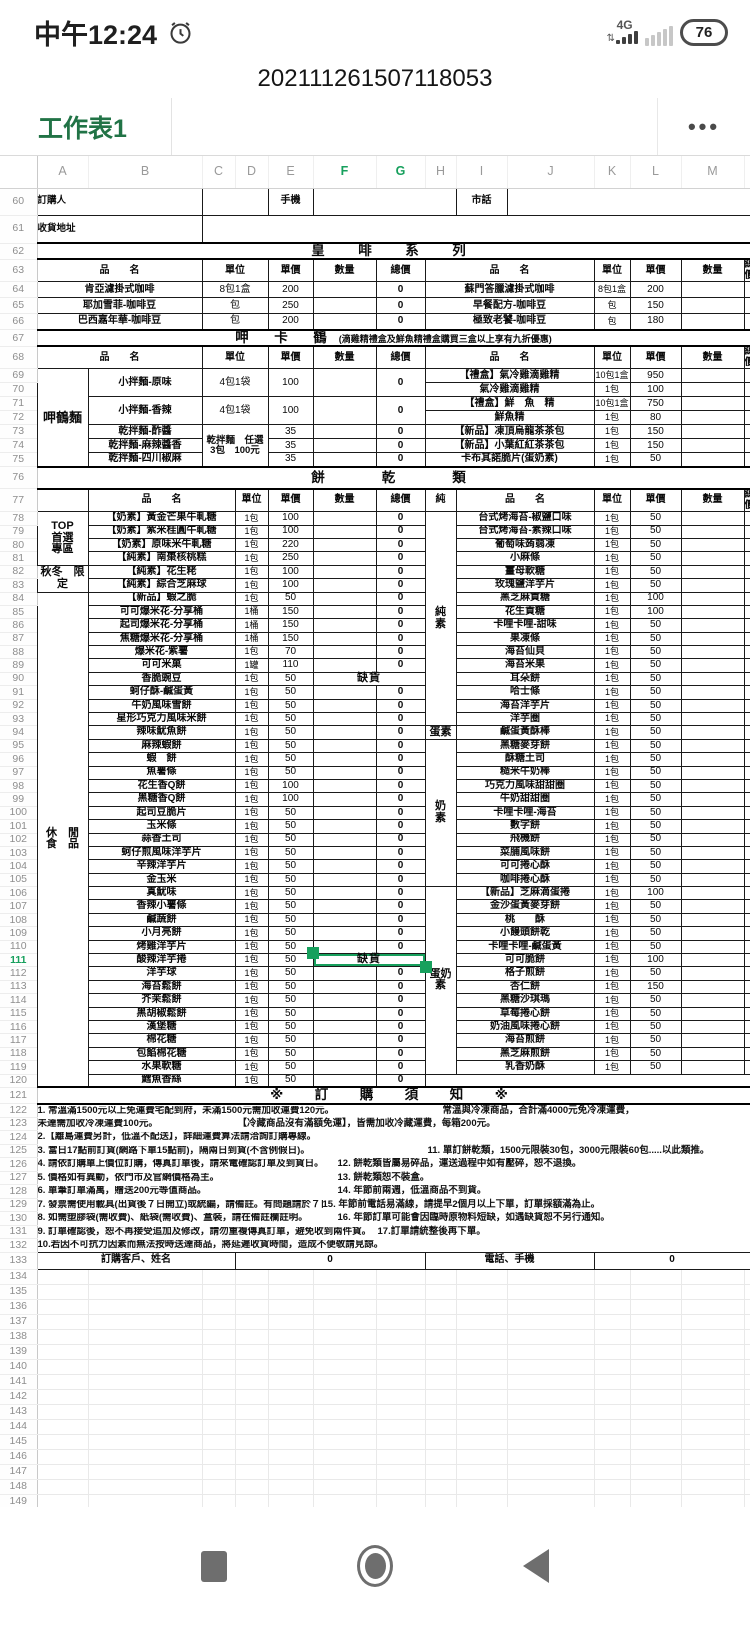 This screenshot has height=1625, width=750. Describe the element at coordinates (525, 692) in the screenshot. I see `item-name: 哈士條` at that location.